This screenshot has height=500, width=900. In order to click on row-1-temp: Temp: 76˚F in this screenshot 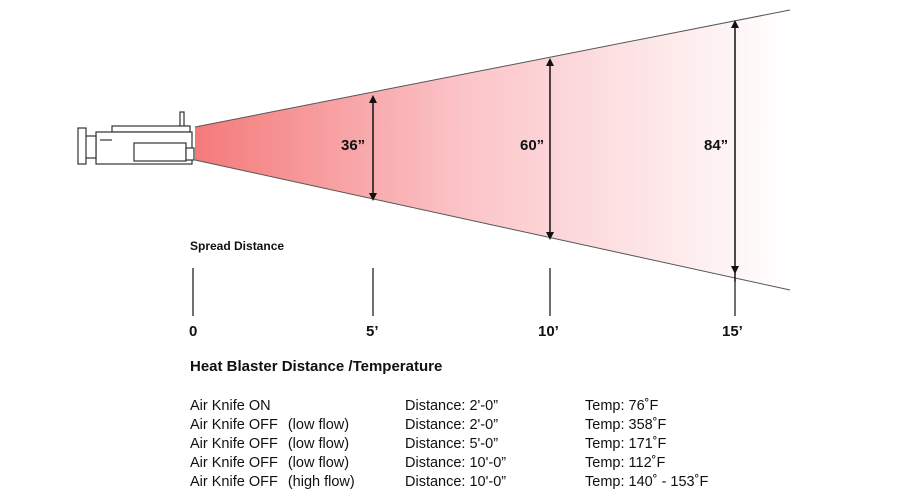, I will do `click(622, 406)`.